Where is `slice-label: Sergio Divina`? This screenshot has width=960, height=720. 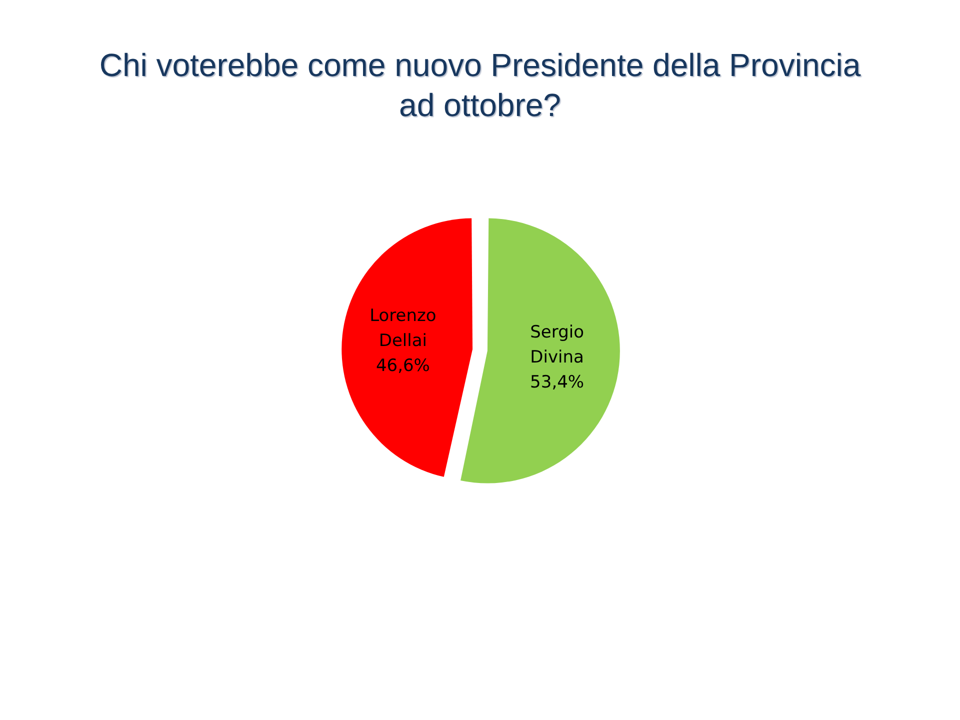
slice-label: Sergio Divina is located at coordinates (557, 345).